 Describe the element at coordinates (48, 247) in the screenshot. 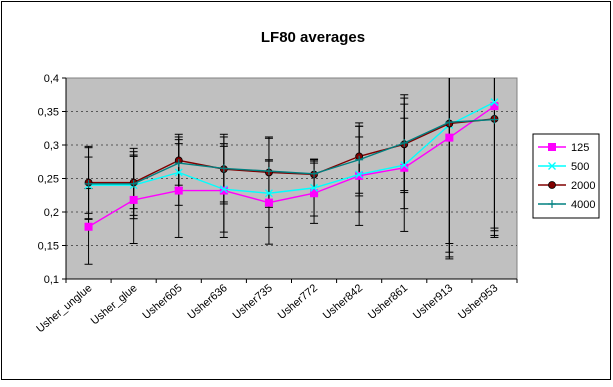

I see `y-tick-label: 0,15` at that location.